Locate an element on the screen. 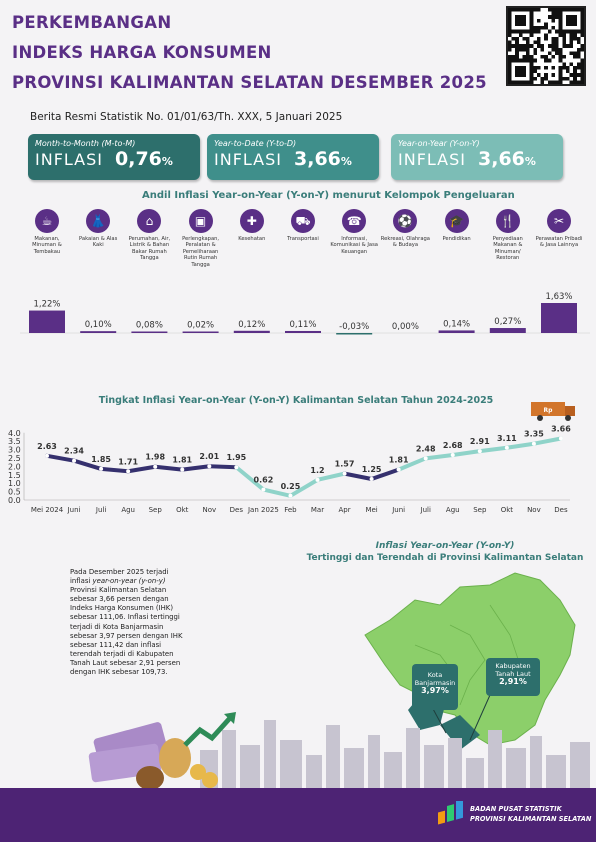  phone-icon: ☎ is located at coordinates (354, 221).